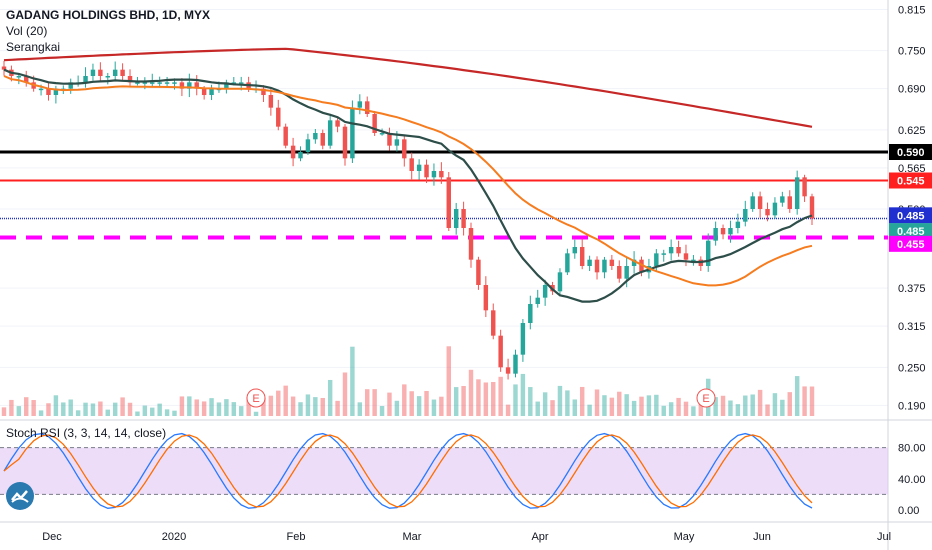 This screenshot has height=550, width=932. What do you see at coordinates (912, 52) in the screenshot?
I see `price-tick-label: 0.750` at bounding box center [912, 52].